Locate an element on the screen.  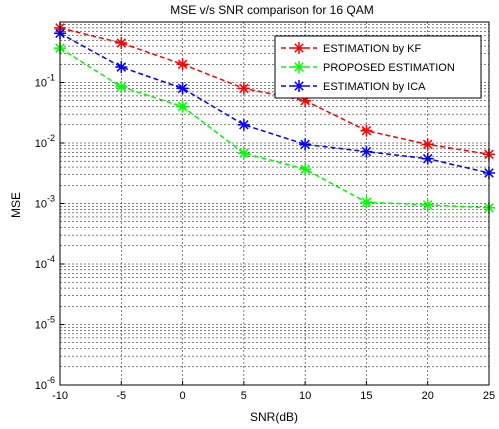
y-axis-label: MSE is located at coordinates (16, 205).